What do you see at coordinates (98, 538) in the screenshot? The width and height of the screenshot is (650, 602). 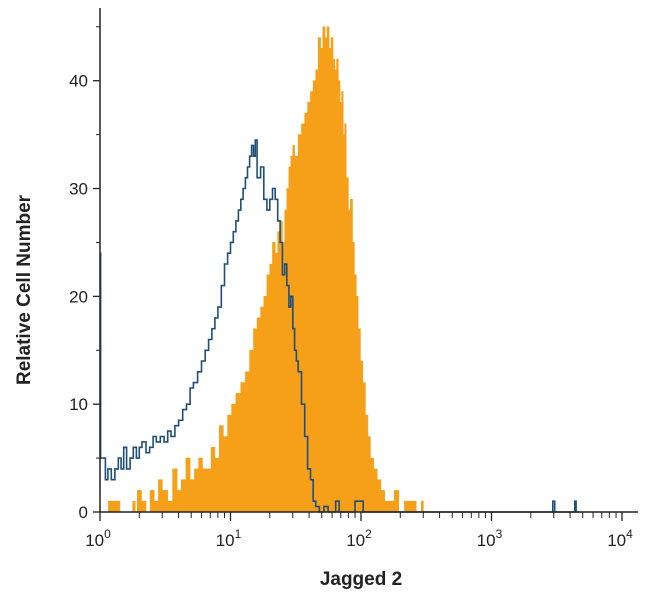 I see `x-tick-label: 10⁰` at bounding box center [98, 538].